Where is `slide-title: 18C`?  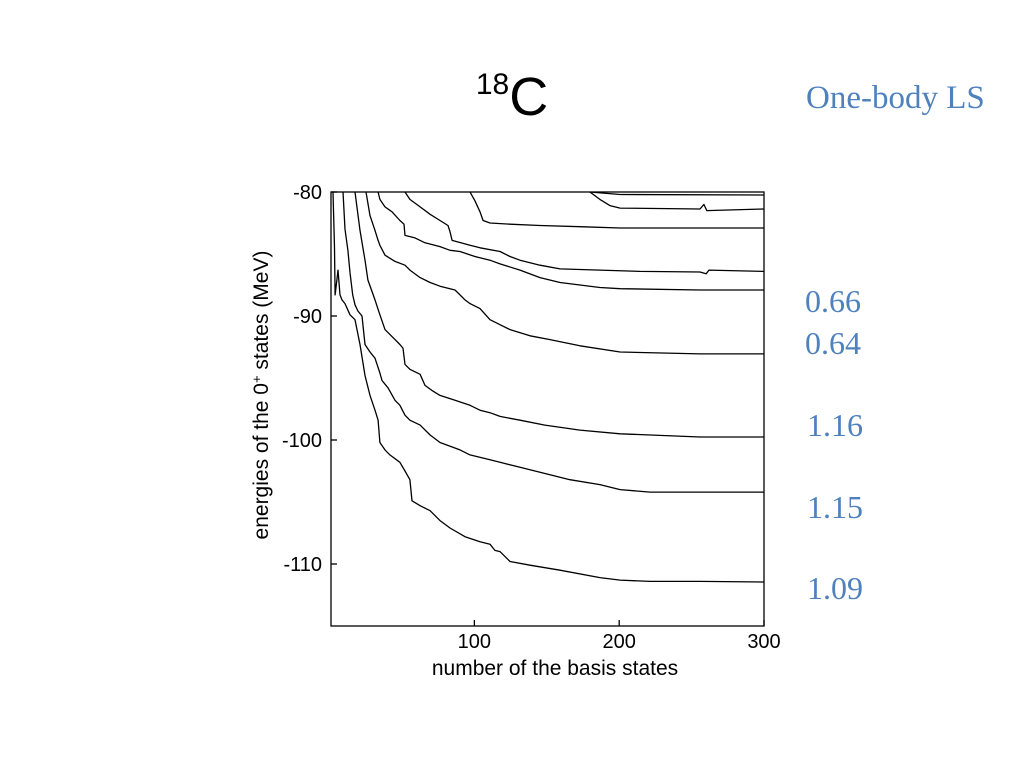 slide-title: 18C is located at coordinates (512, 97).